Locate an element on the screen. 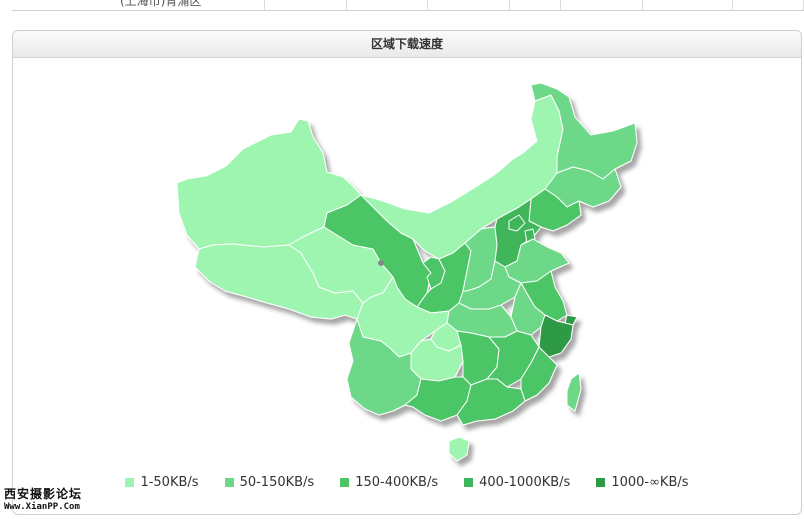 This screenshot has width=804, height=519. watermark-url: Www.XianPP.Com is located at coordinates (42, 507).